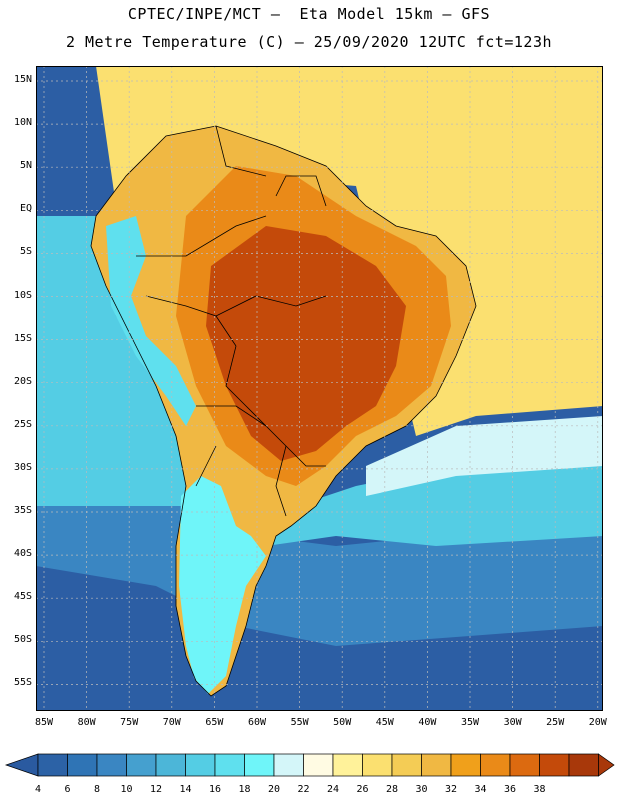 This screenshot has height=800, width=618. What do you see at coordinates (25, 209) in the screenshot?
I see `lat-label: EQ` at bounding box center [25, 209].